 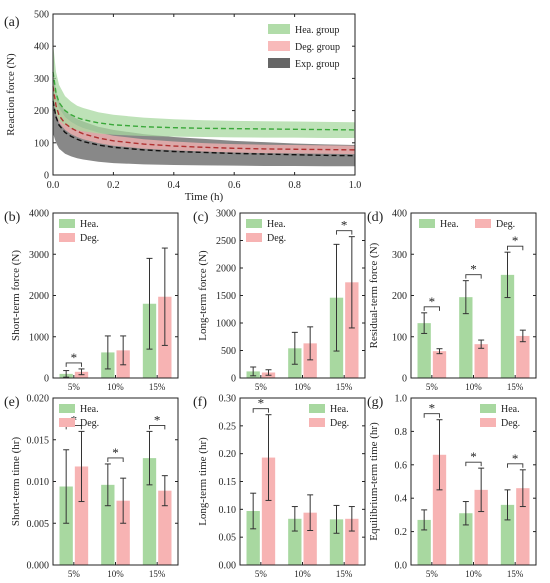 I want to click on band-deg, so click(x=204, y=116).